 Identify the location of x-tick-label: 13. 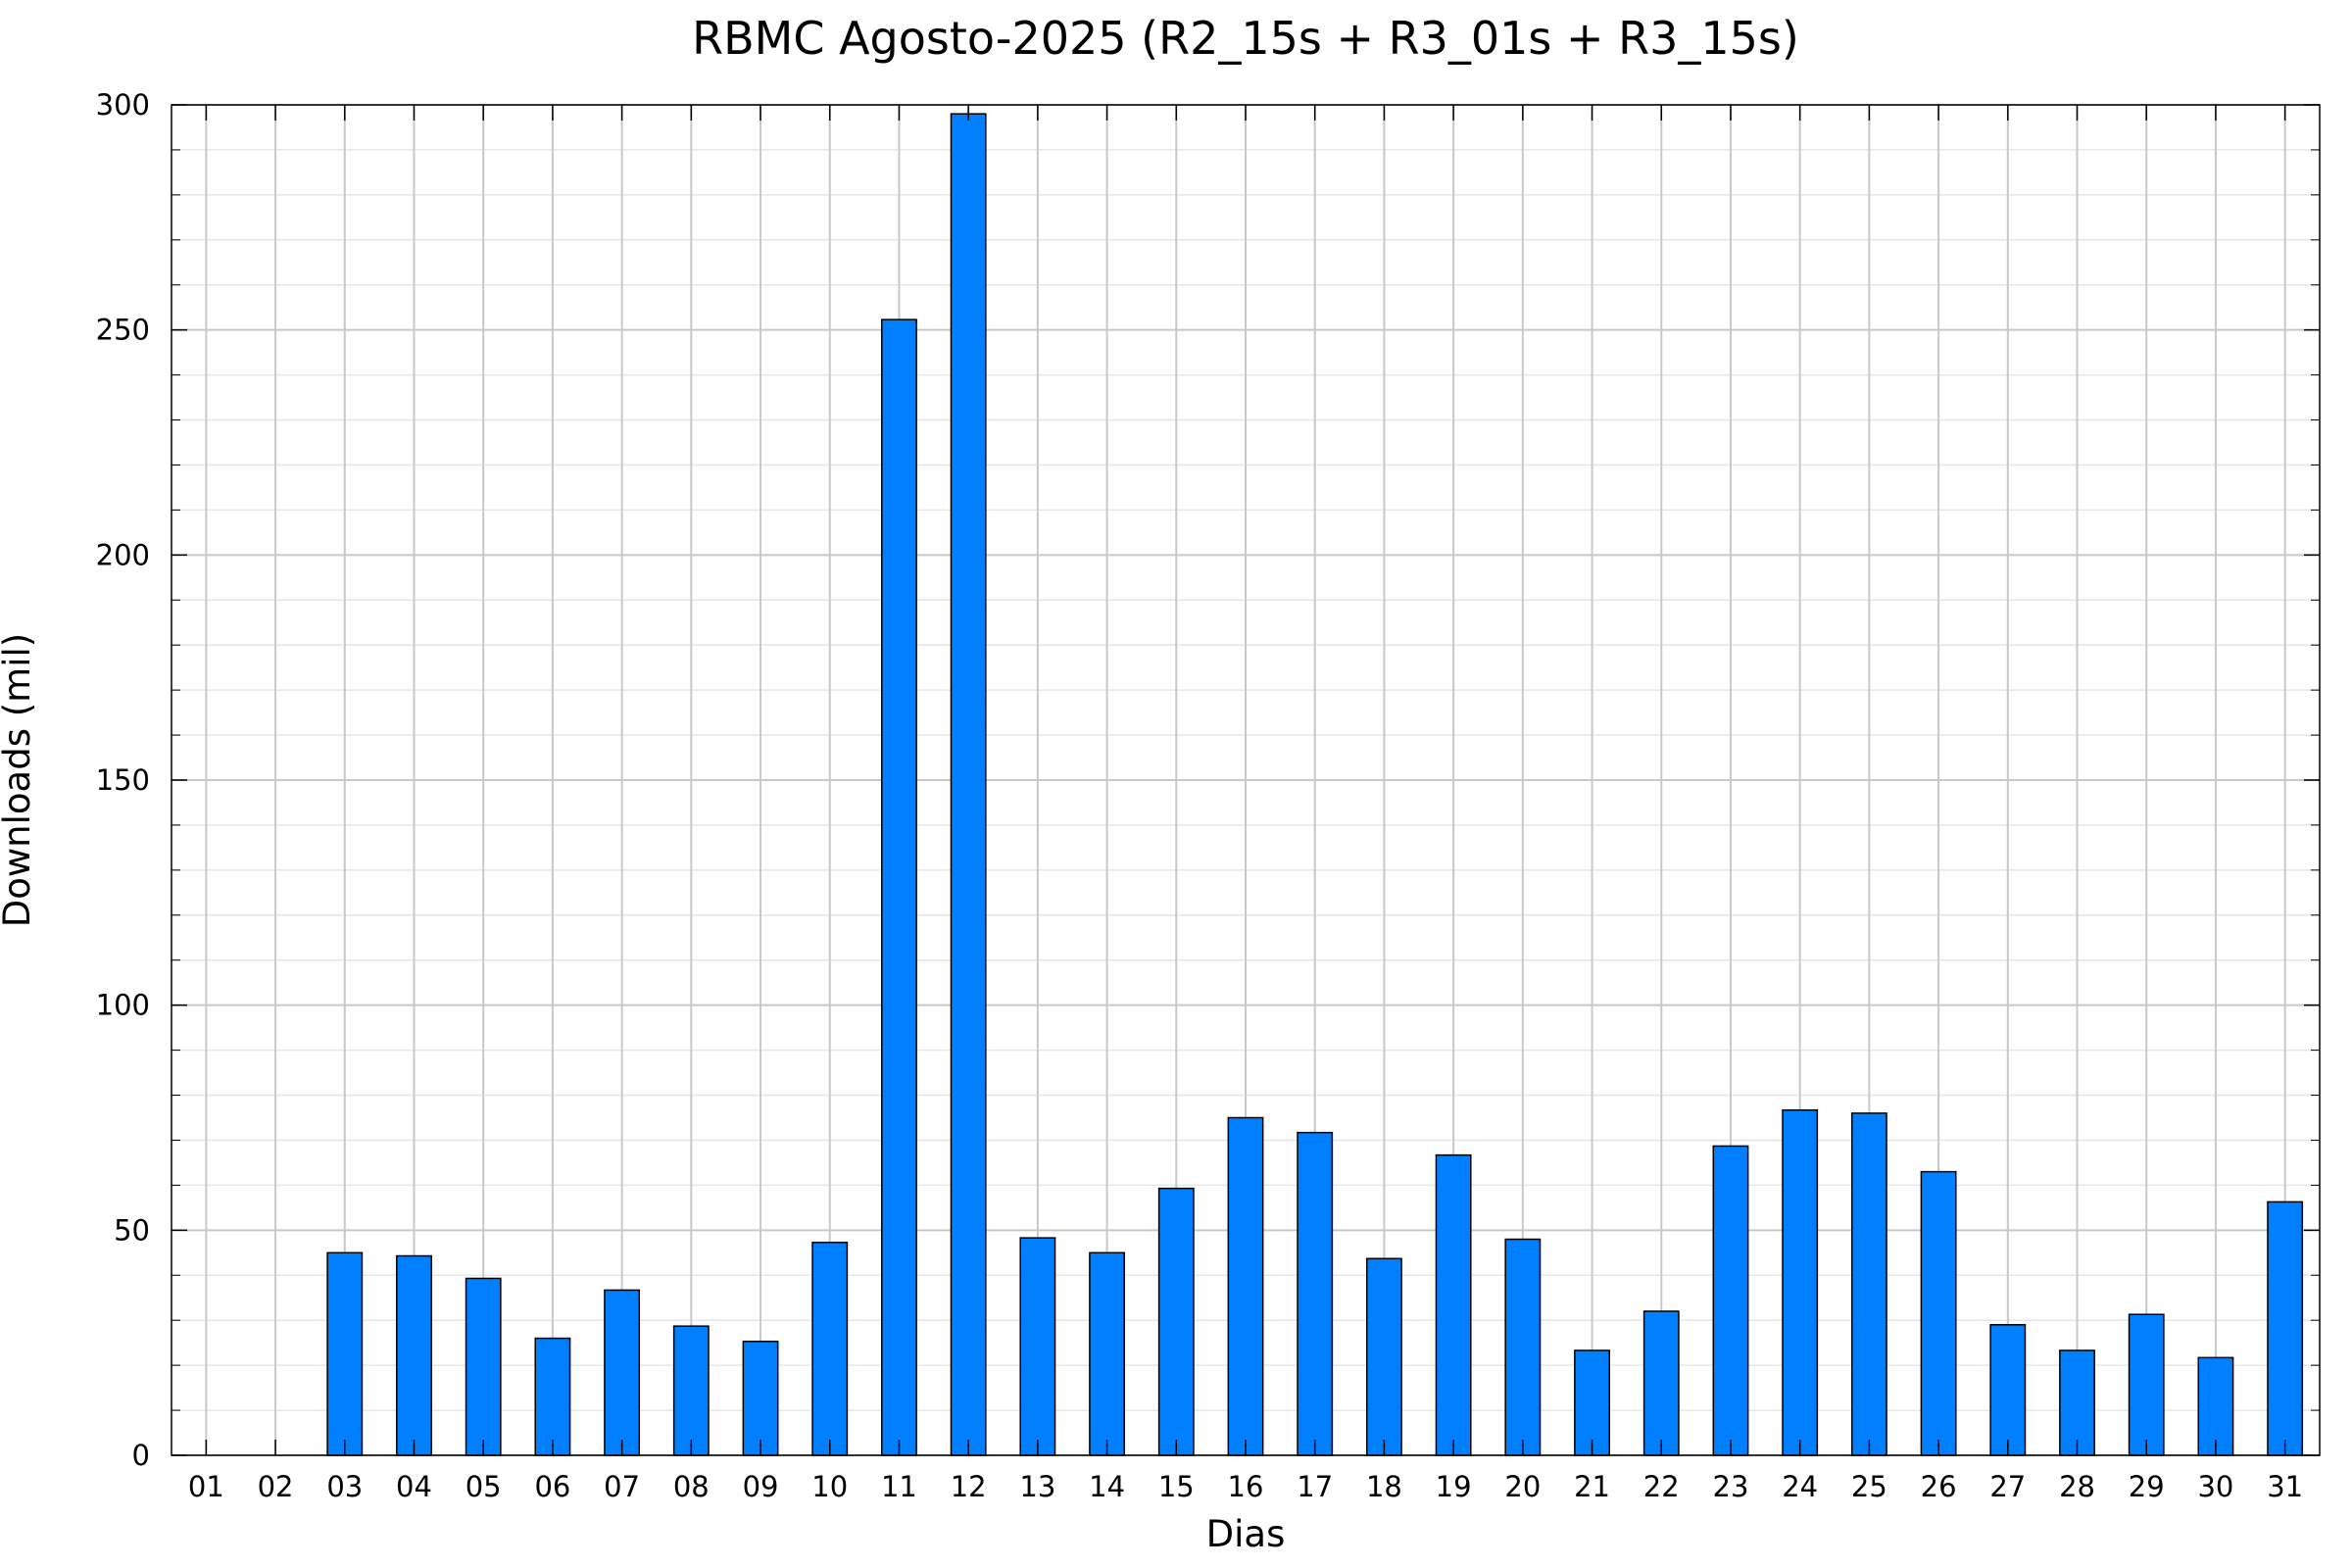
(1037, 1486).